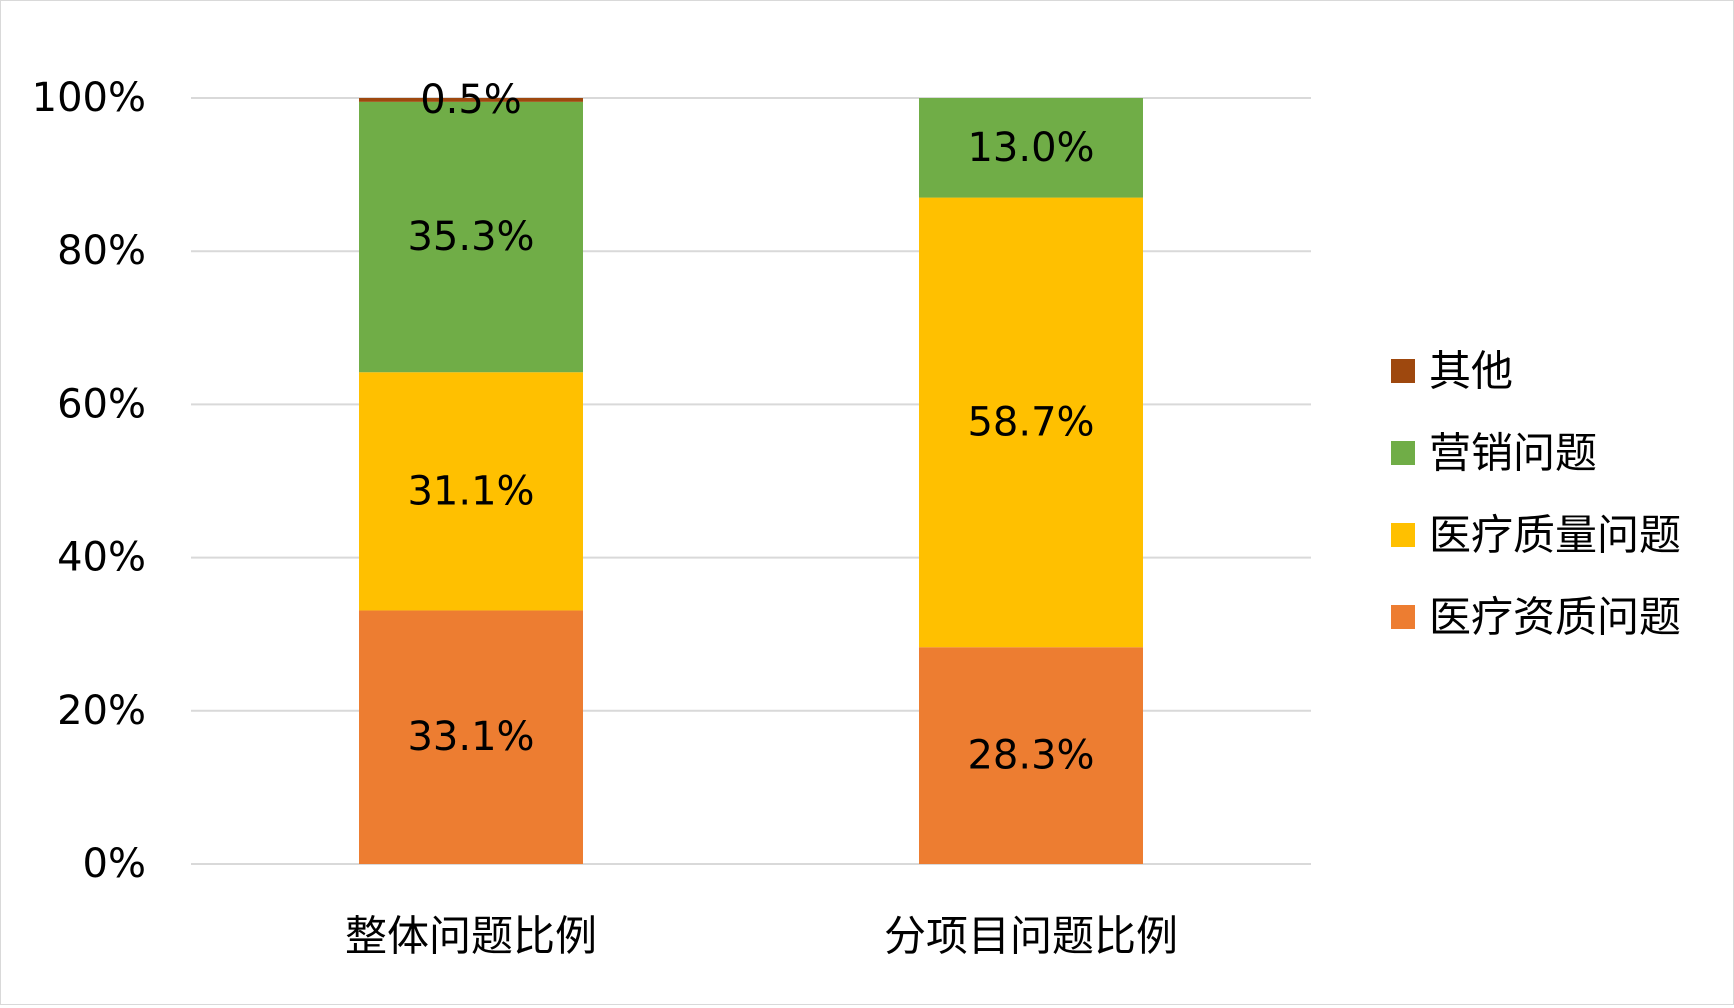  I want to click on x-category-label: 整体问题比例, so click(471, 936).